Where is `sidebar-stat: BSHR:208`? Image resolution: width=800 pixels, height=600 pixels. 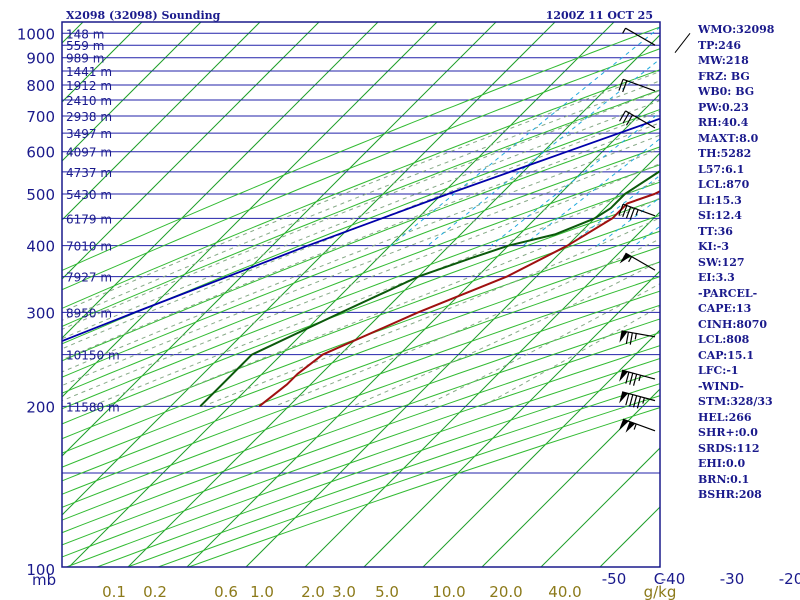 sidebar-stat: BSHR:208 is located at coordinates (730, 494).